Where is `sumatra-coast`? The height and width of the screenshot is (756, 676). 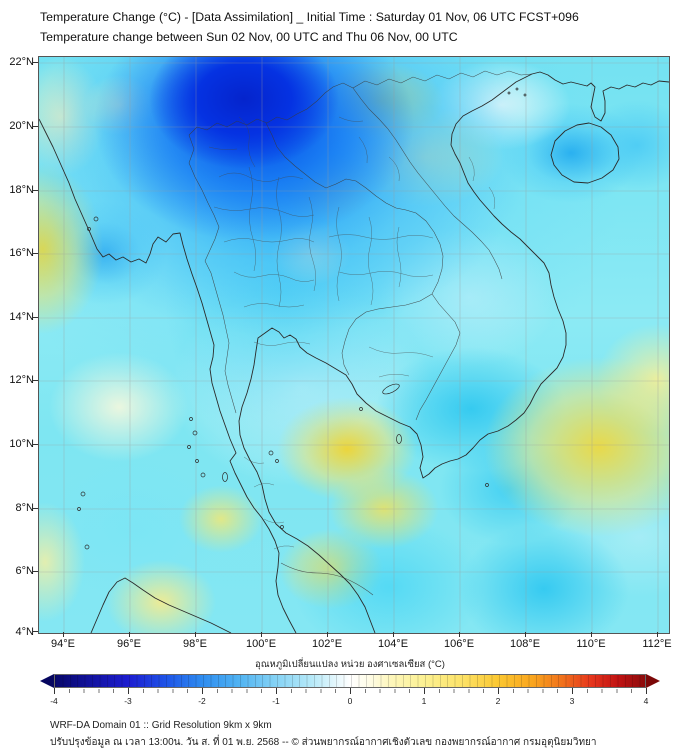
sumatra-coast is located at coordinates (161, 605).